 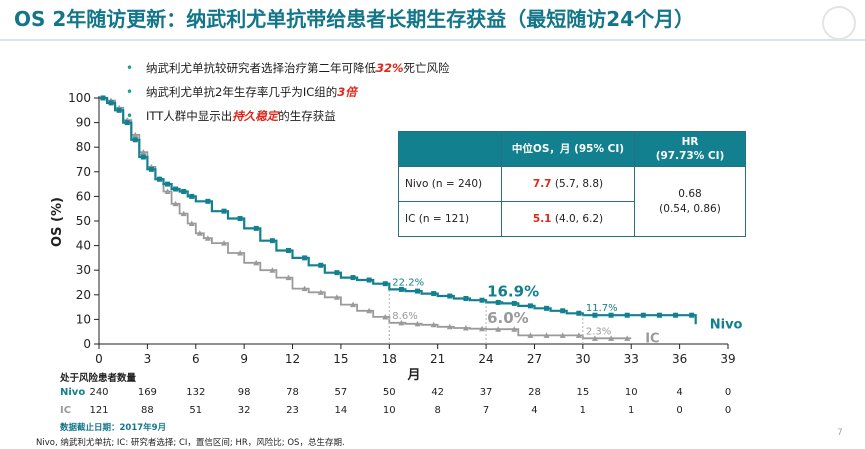 I want to click on x-tick-label: 12, so click(x=292, y=359).